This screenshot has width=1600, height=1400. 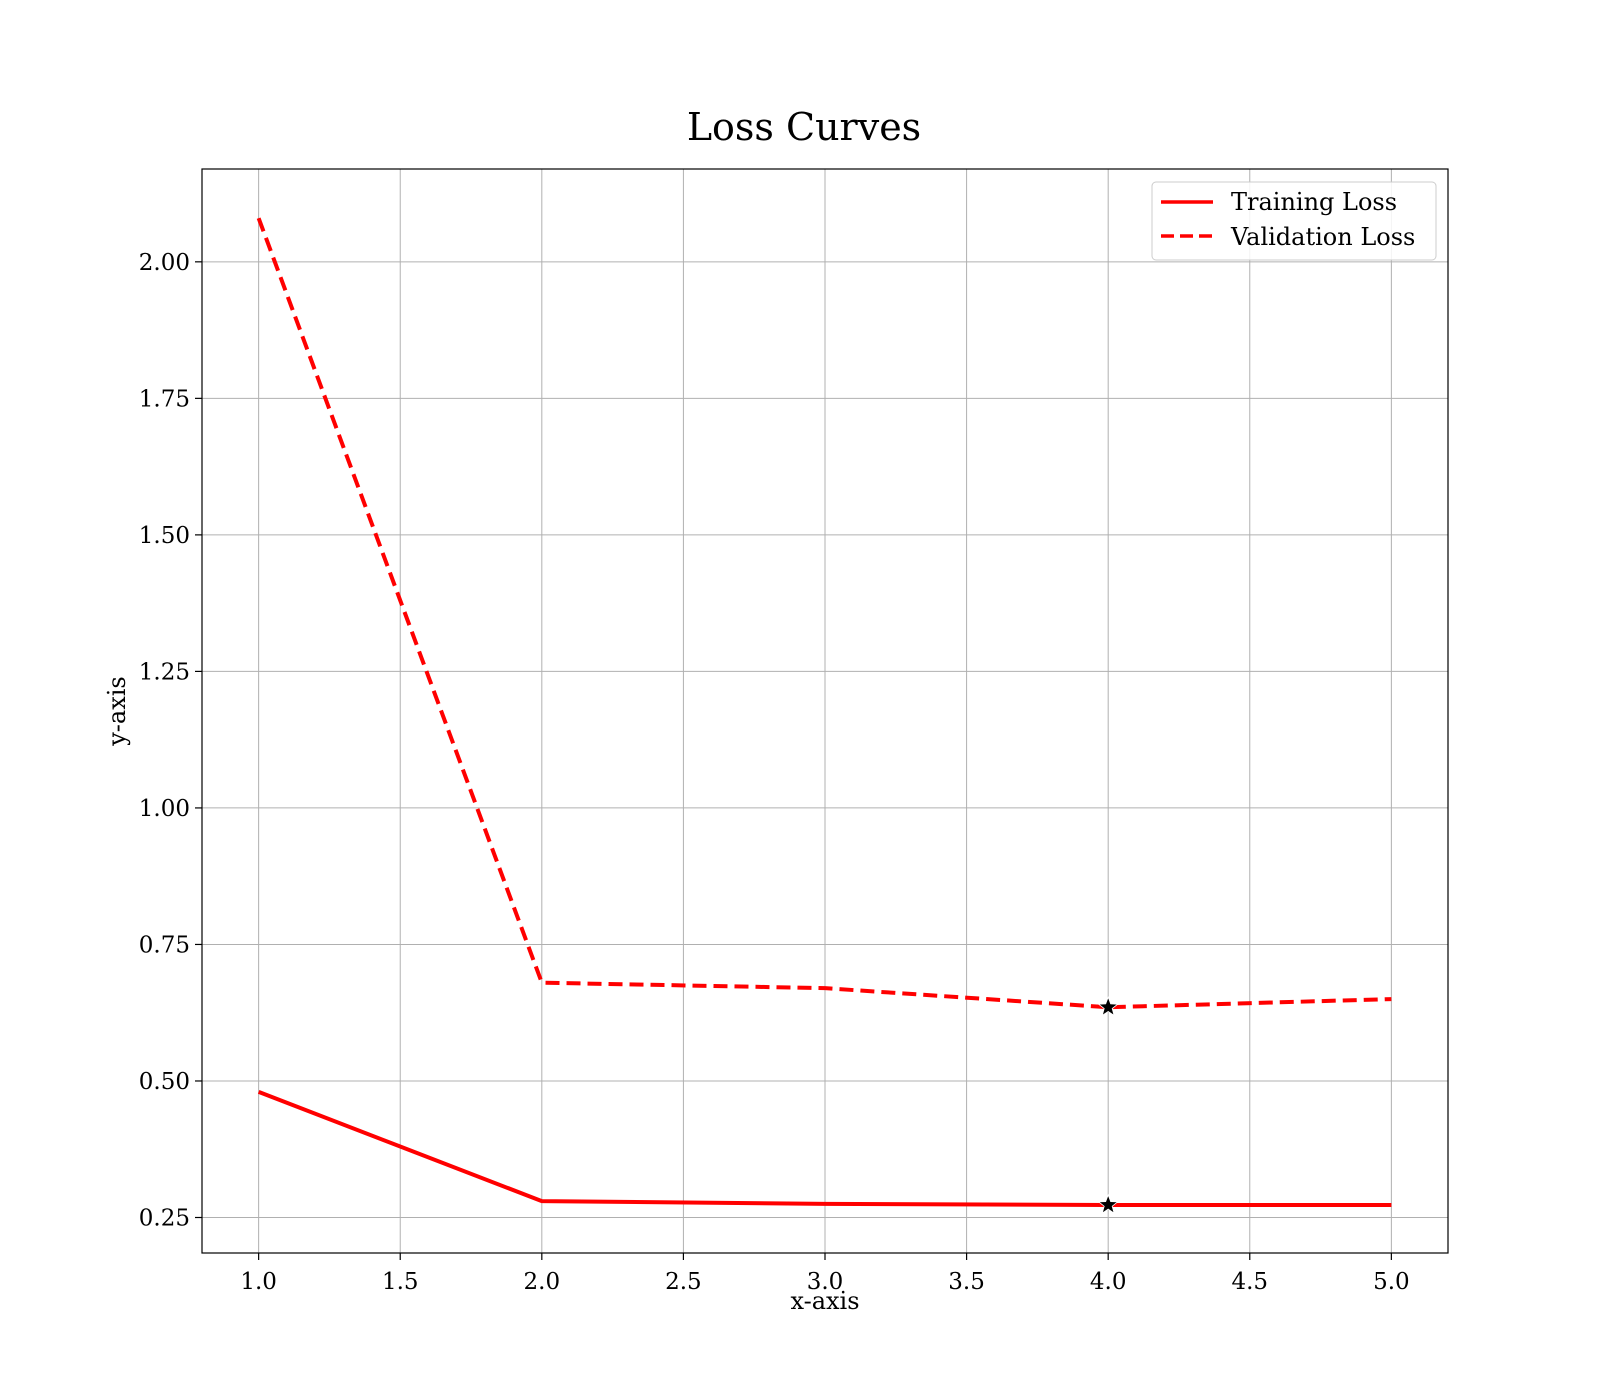 I want to click on y-tick-label: 1.00, so click(x=164, y=809).